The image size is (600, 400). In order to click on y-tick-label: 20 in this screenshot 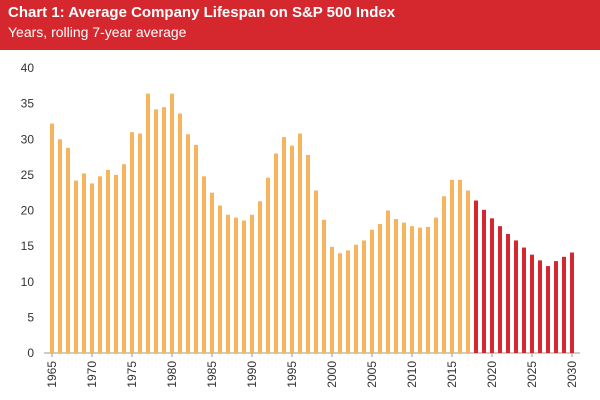, I will do `click(28, 211)`.